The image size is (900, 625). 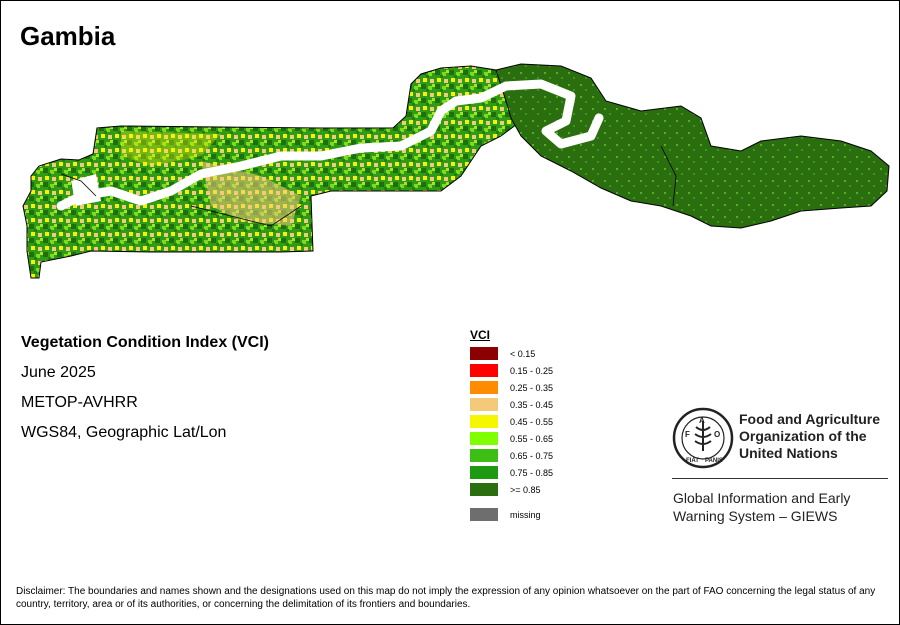 I want to click on vci-yellow-patch, so click(x=171, y=148).